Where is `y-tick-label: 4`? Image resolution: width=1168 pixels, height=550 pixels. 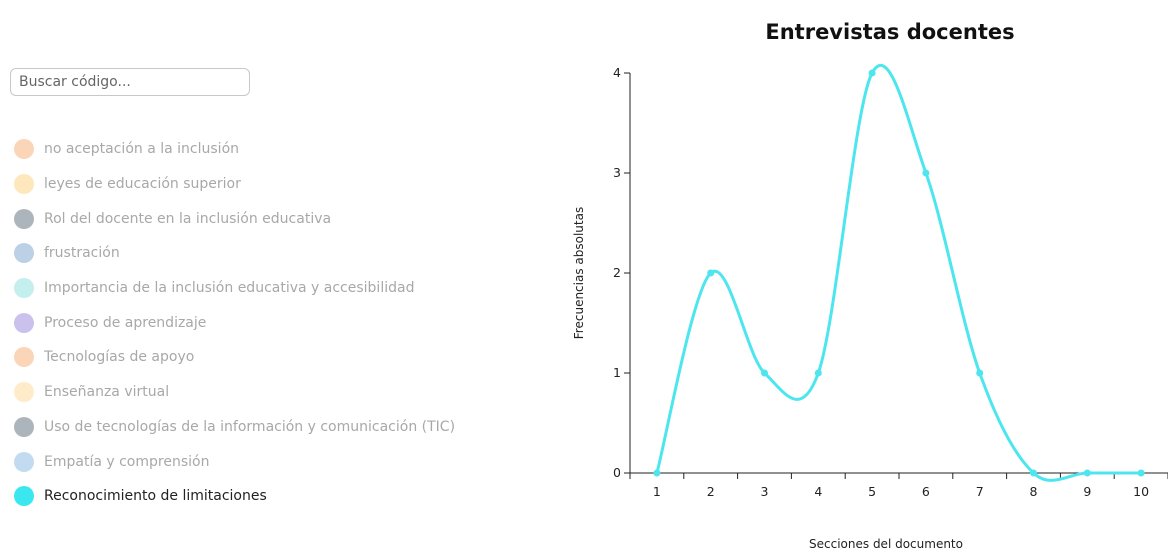 y-tick-label: 4 is located at coordinates (617, 72).